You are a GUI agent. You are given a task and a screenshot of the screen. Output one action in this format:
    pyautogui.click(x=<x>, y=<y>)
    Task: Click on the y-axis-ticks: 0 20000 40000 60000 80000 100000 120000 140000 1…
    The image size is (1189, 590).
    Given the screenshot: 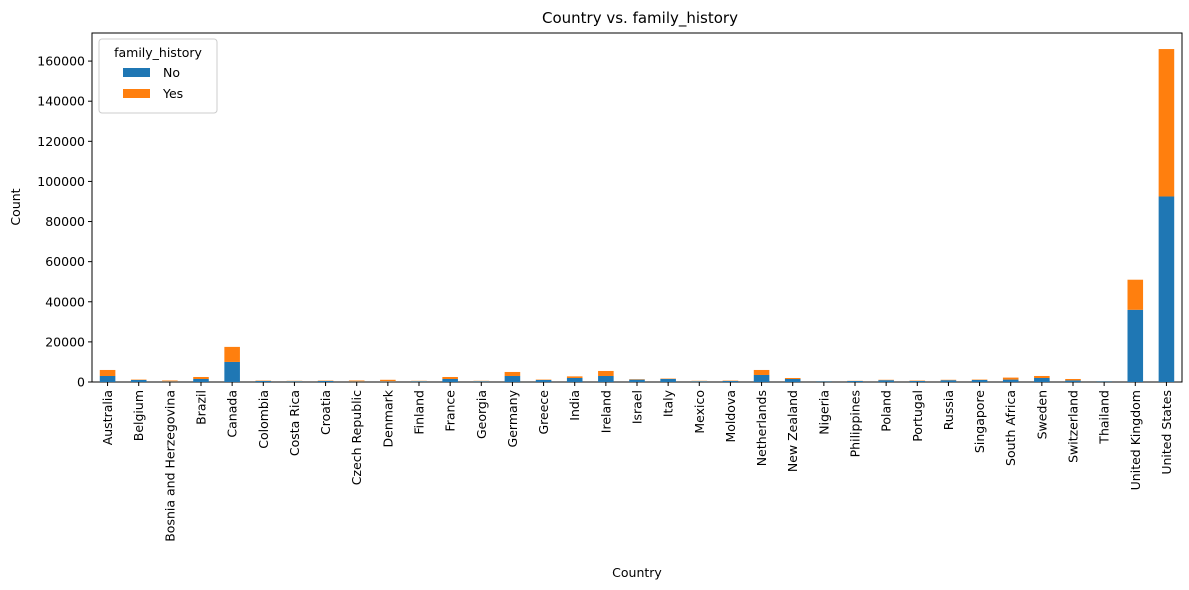 What is the action you would take?
    pyautogui.click(x=64, y=222)
    